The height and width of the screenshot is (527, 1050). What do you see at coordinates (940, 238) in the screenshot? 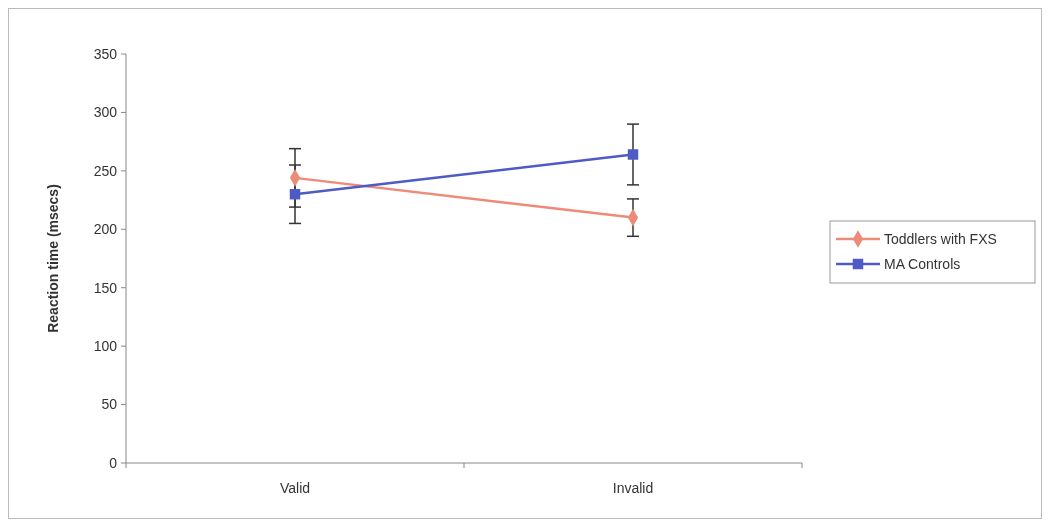
I see `legend-label: Toddlers with FXS` at bounding box center [940, 238].